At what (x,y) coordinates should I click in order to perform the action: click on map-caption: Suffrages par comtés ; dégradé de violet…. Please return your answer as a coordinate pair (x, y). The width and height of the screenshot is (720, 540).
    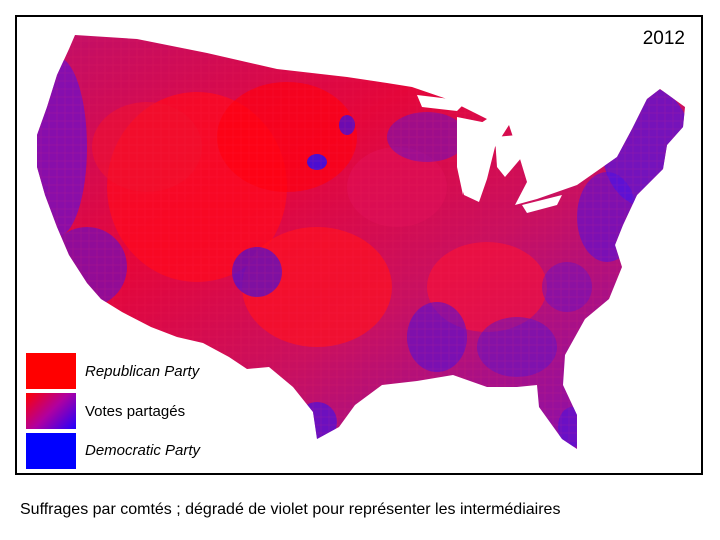
    Looking at the image, I should click on (290, 509).